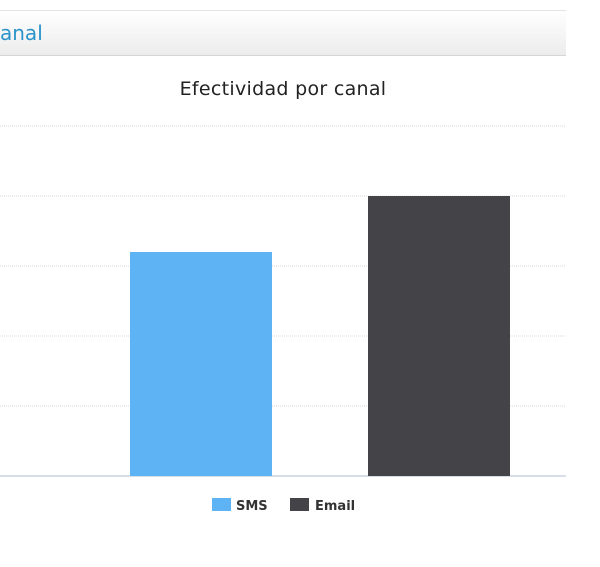  I want to click on chart-title: Efectividad por canal, so click(283, 89).